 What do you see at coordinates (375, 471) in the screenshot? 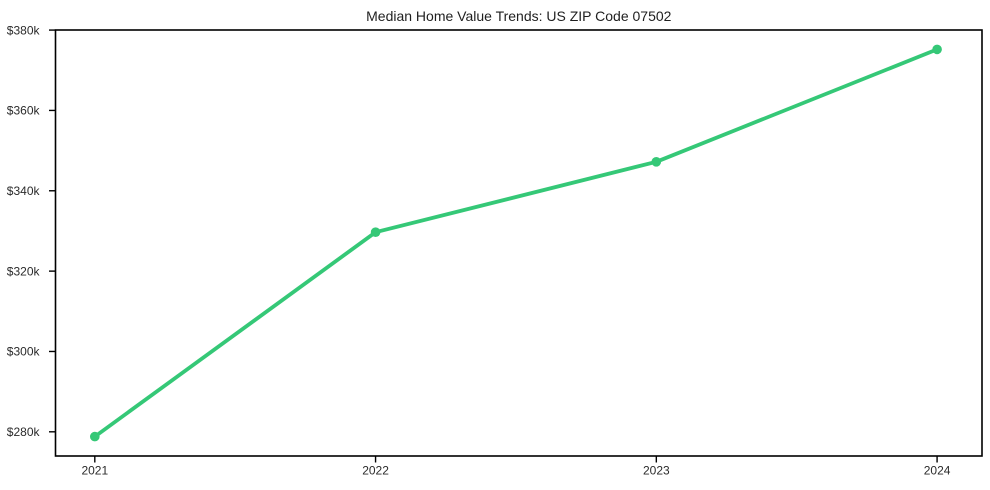
I see `x-axis-tick-label: 2022` at bounding box center [375, 471].